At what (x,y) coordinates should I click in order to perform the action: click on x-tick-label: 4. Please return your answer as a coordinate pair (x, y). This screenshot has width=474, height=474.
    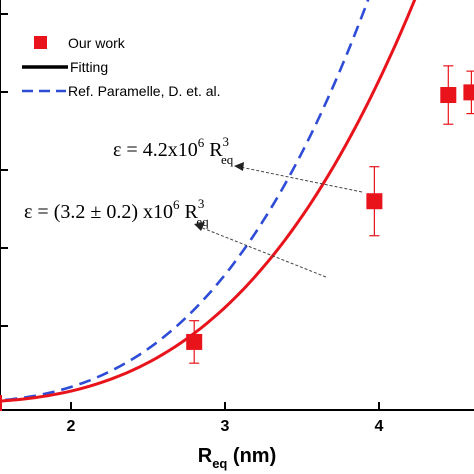
    Looking at the image, I should click on (379, 426).